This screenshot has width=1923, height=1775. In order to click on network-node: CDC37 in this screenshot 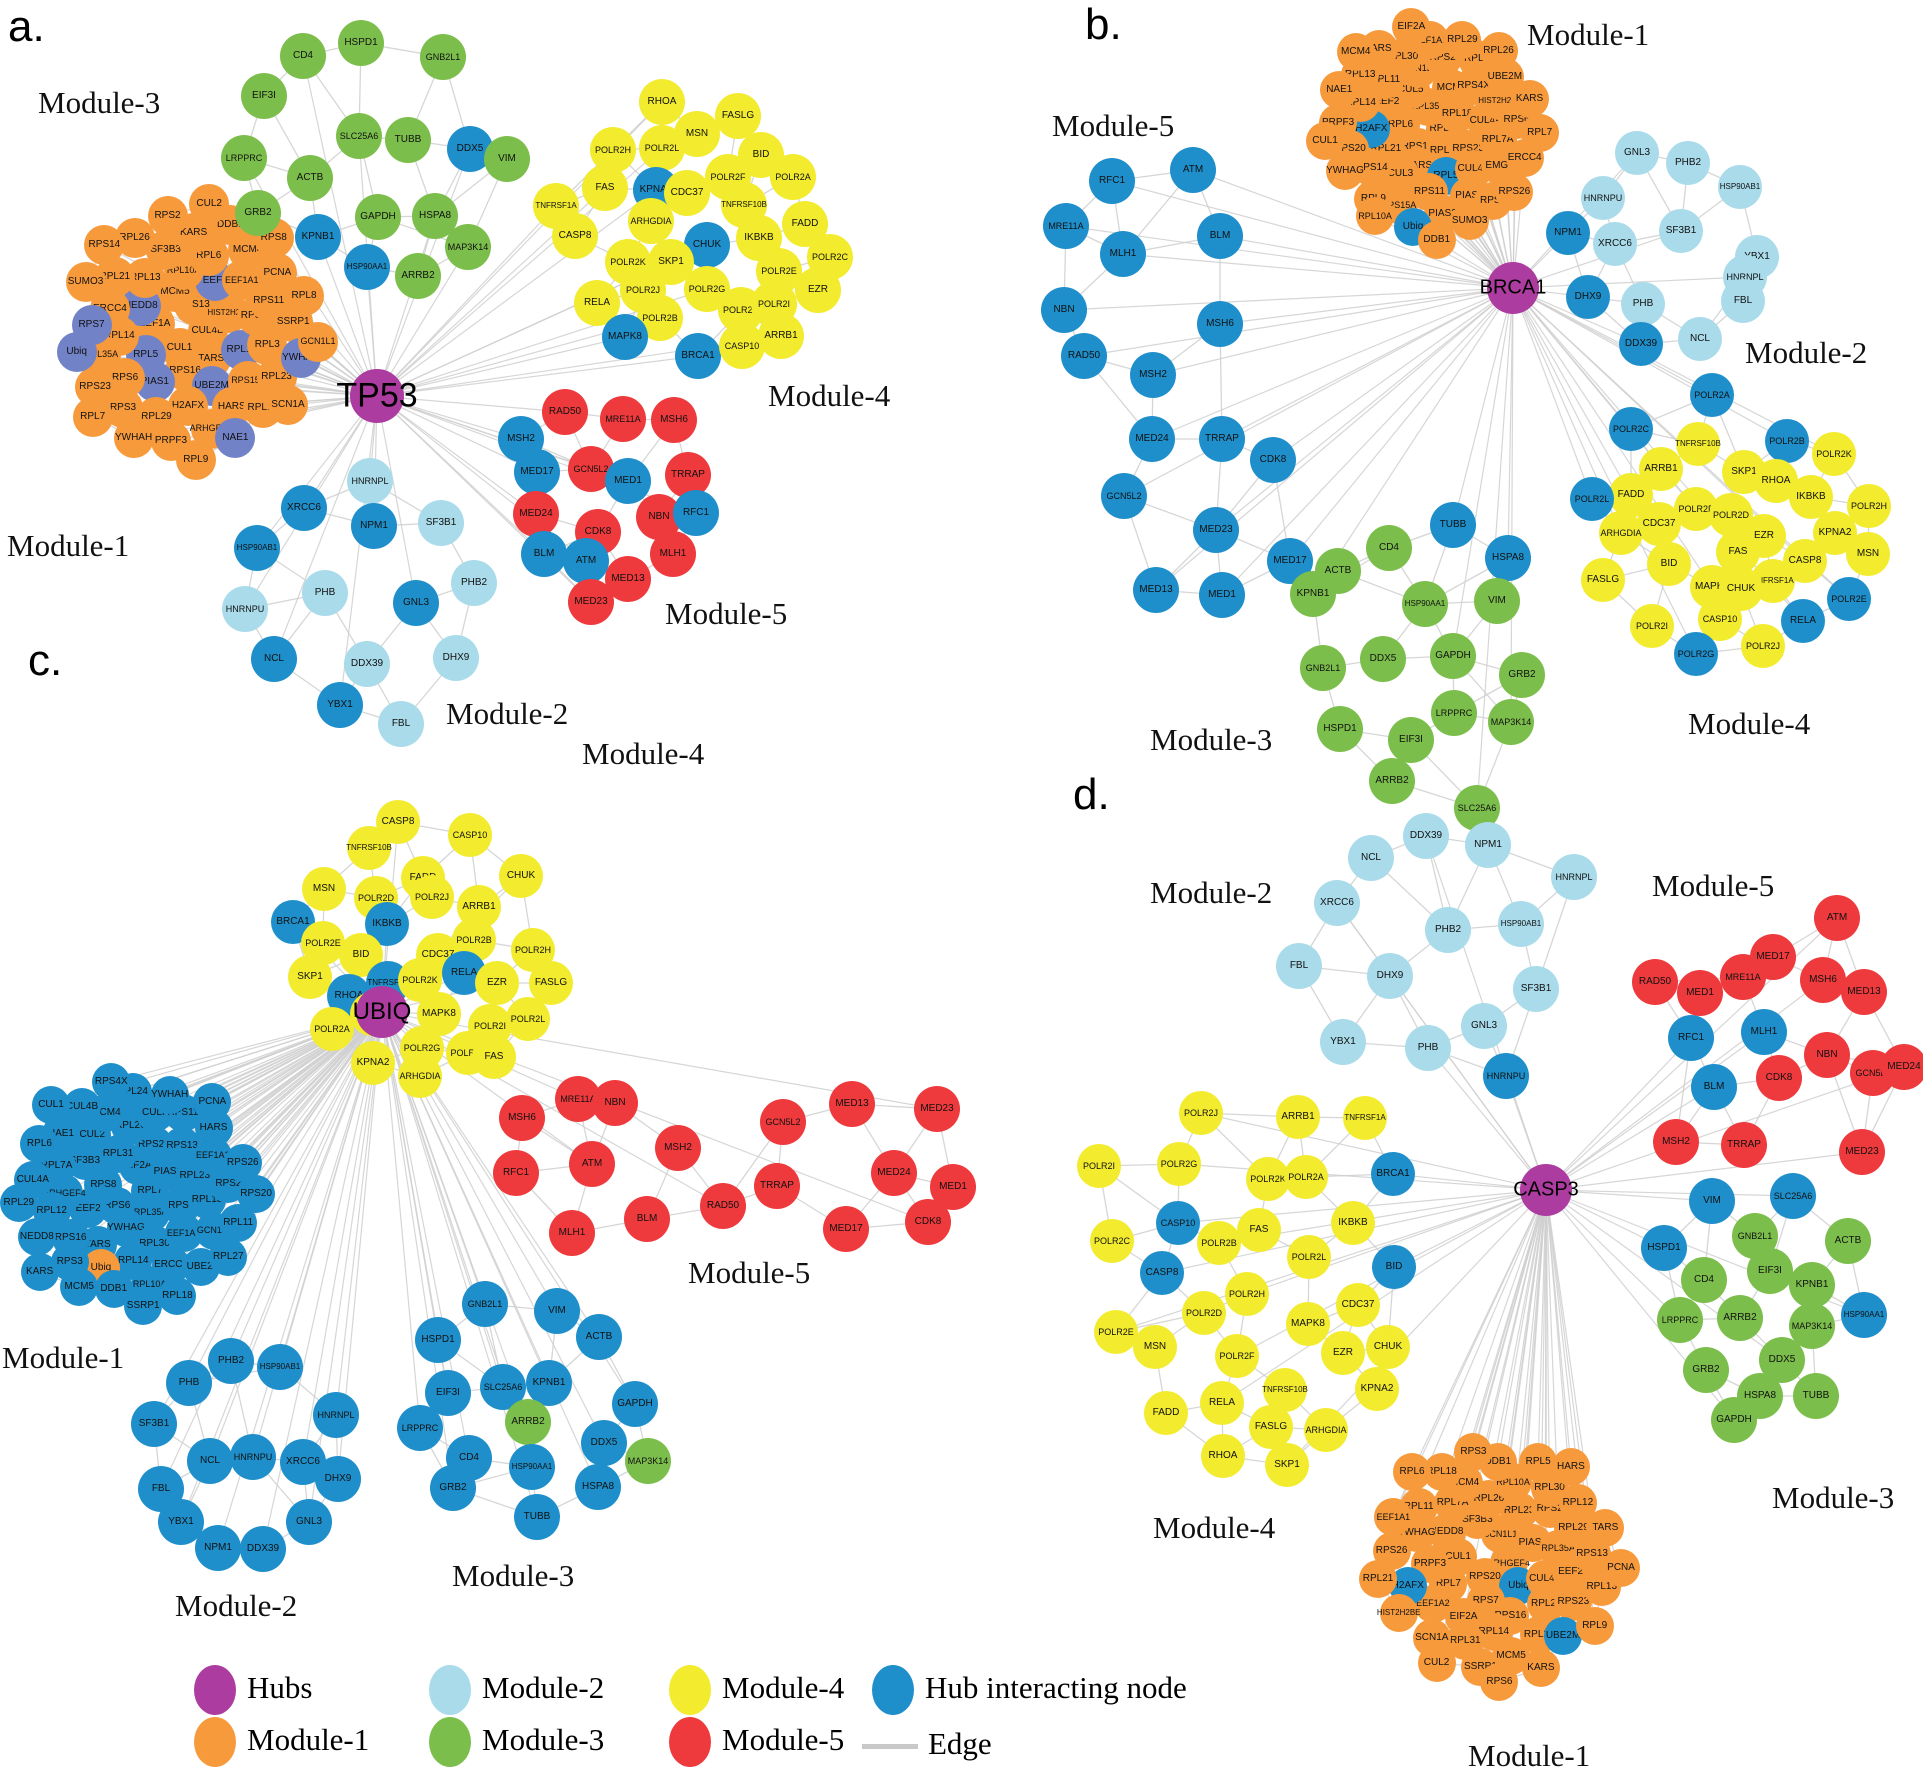, I will do `click(1358, 1305)`.